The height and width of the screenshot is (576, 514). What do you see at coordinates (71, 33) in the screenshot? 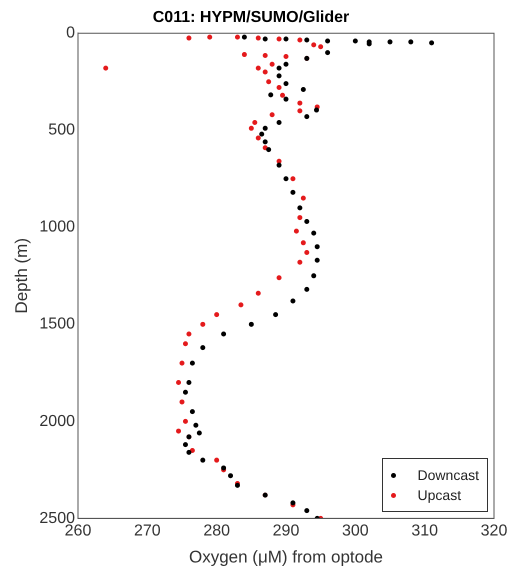
I see `y-tick-label: 0` at bounding box center [71, 33].